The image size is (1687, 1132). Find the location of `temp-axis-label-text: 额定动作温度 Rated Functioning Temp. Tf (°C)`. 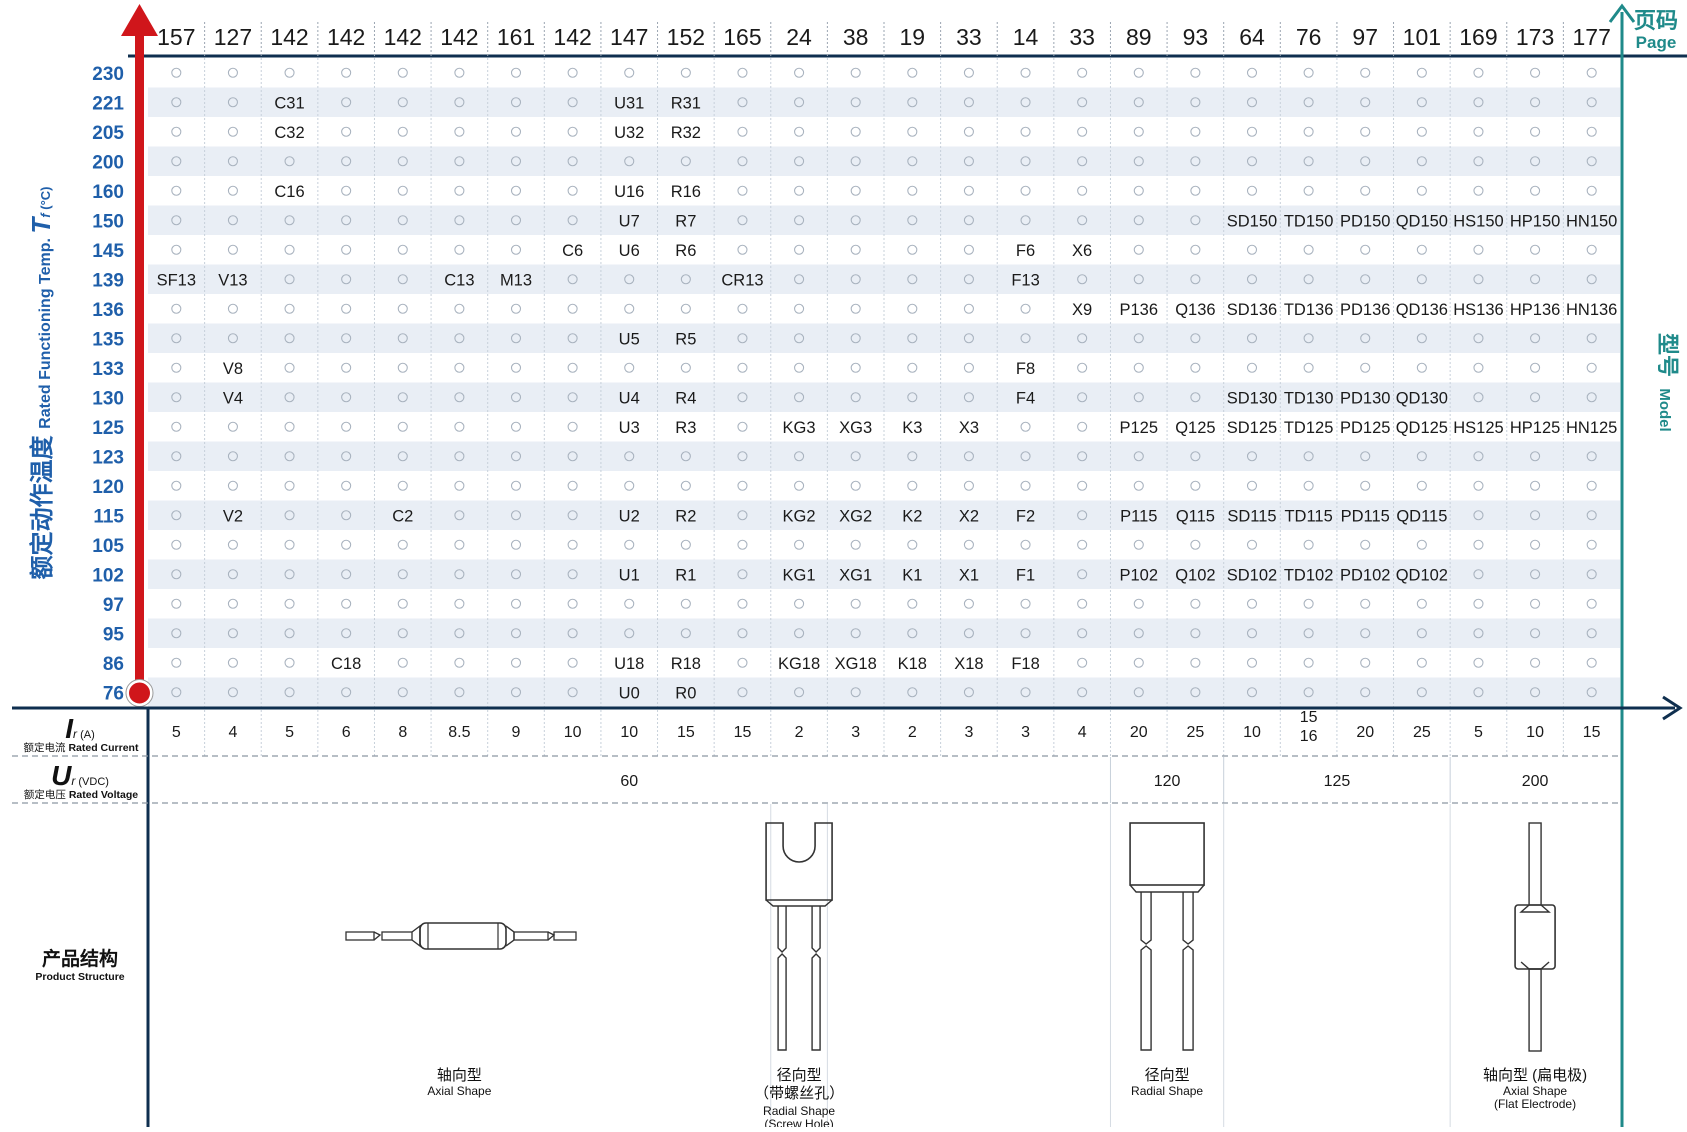

temp-axis-label-text: 额定动作温度 Rated Functioning Temp. Tf (°C) is located at coordinates (41, 382).